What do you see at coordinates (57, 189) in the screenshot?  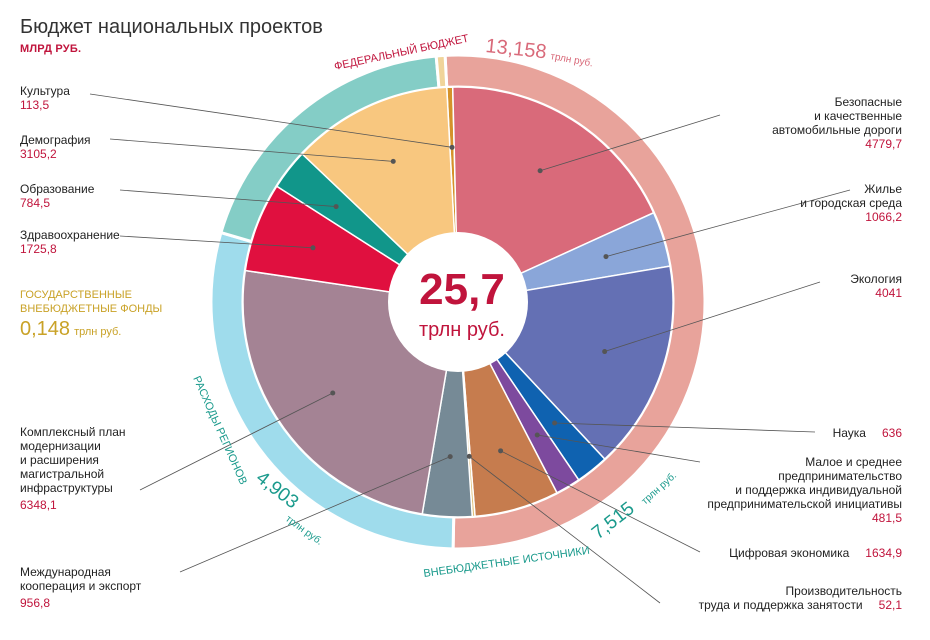 I see `label-education-name: Образование` at bounding box center [57, 189].